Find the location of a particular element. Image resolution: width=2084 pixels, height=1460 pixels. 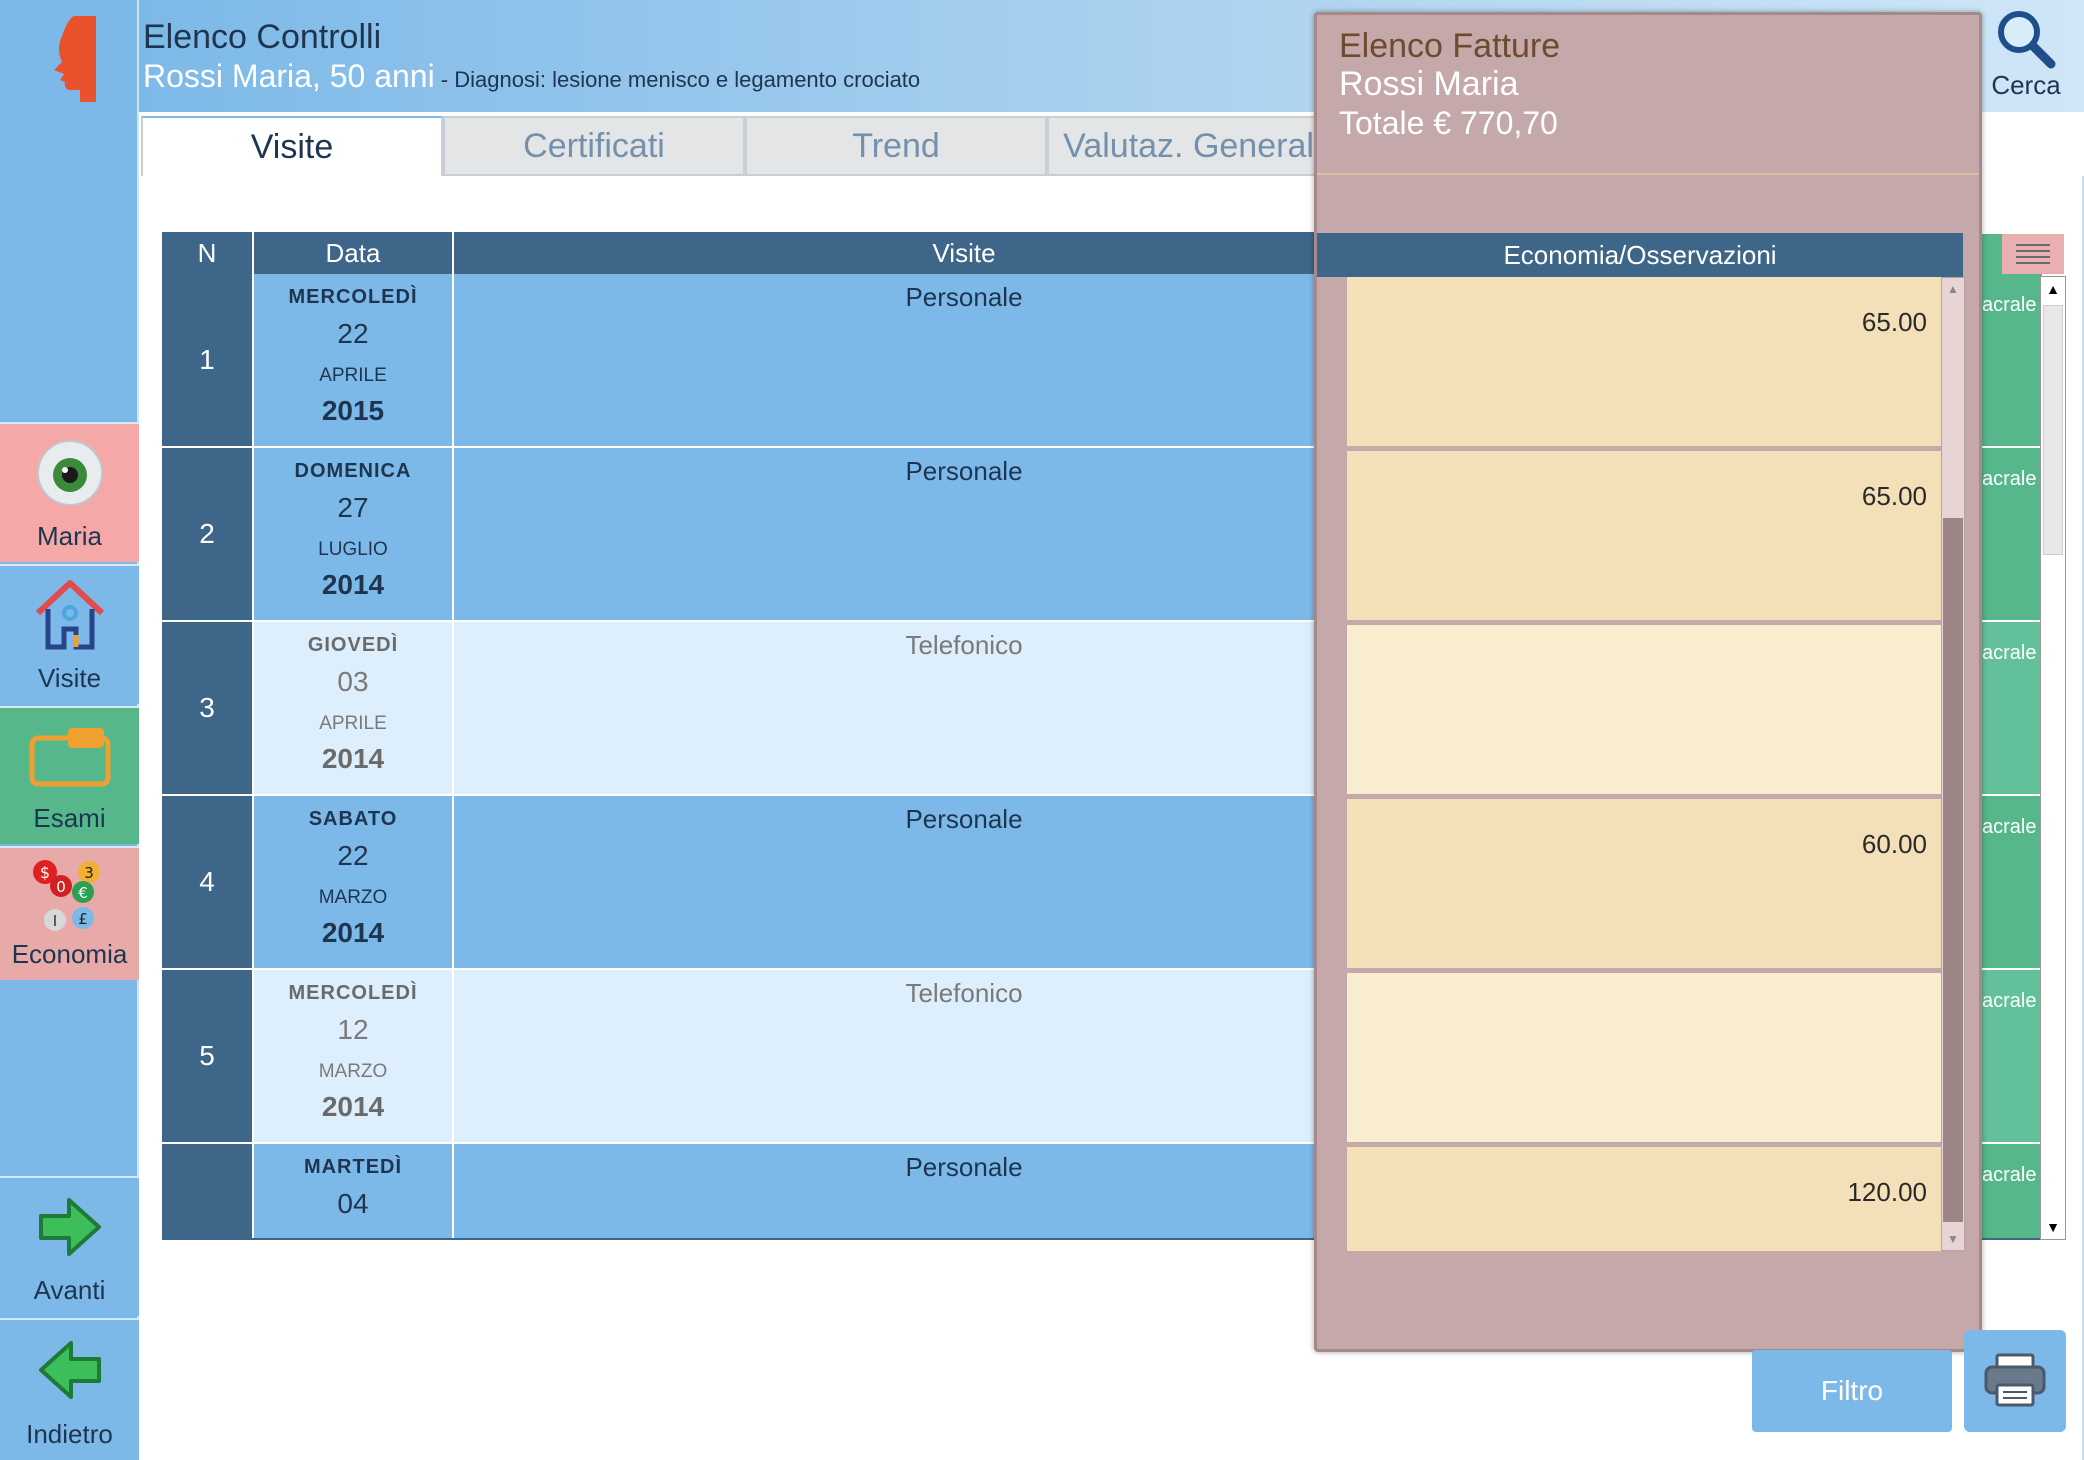

row-date: MERCOLEDÌ 22 APRILE 2015 is located at coordinates (354, 360).